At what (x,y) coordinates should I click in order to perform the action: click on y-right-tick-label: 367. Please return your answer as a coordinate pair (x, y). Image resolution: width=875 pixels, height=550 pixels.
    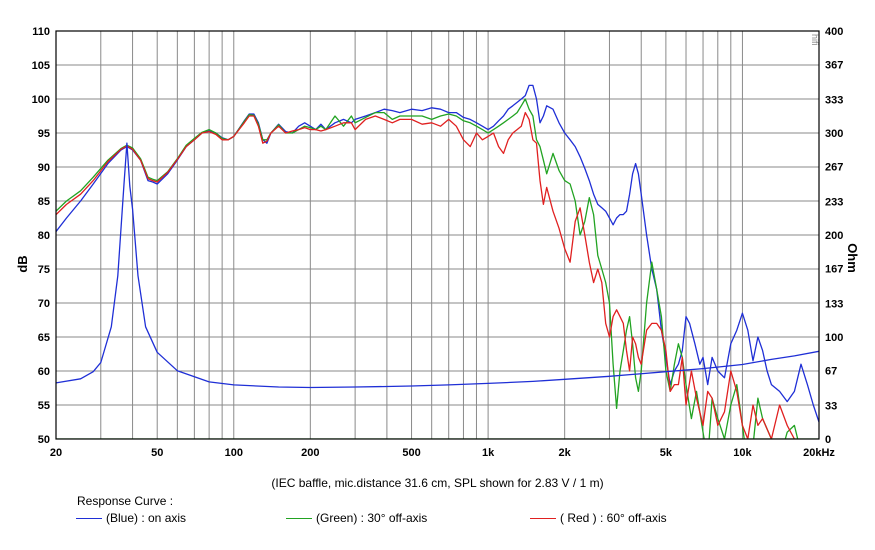
    Looking at the image, I should click on (834, 66).